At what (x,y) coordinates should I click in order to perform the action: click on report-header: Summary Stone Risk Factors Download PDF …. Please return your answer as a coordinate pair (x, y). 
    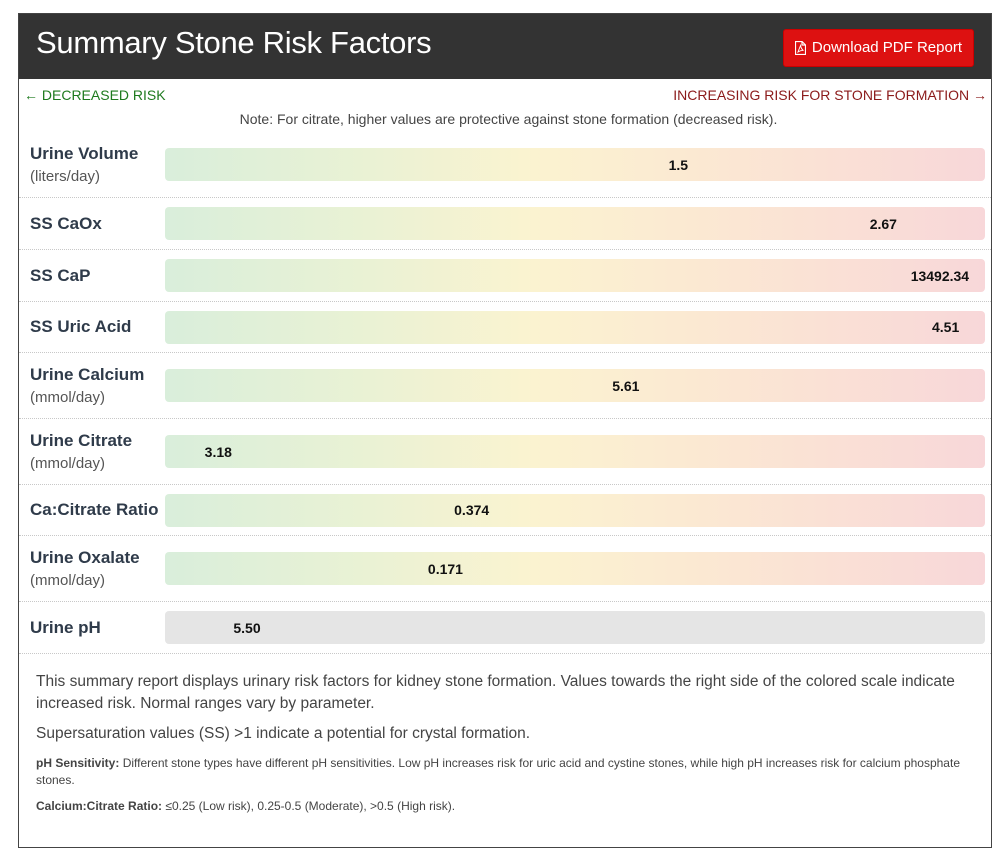
    Looking at the image, I should click on (505, 46).